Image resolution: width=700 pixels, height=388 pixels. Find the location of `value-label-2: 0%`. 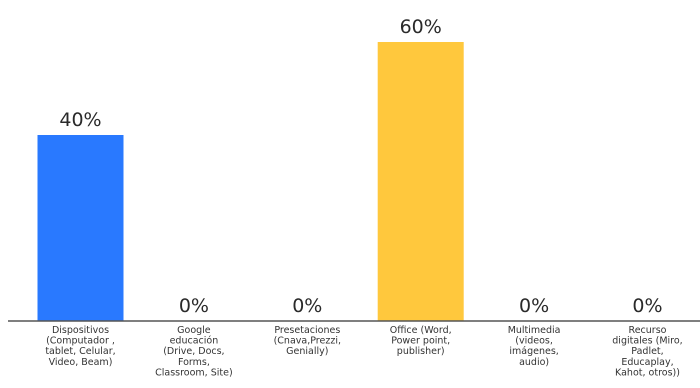

value-label-2: 0% is located at coordinates (307, 306).